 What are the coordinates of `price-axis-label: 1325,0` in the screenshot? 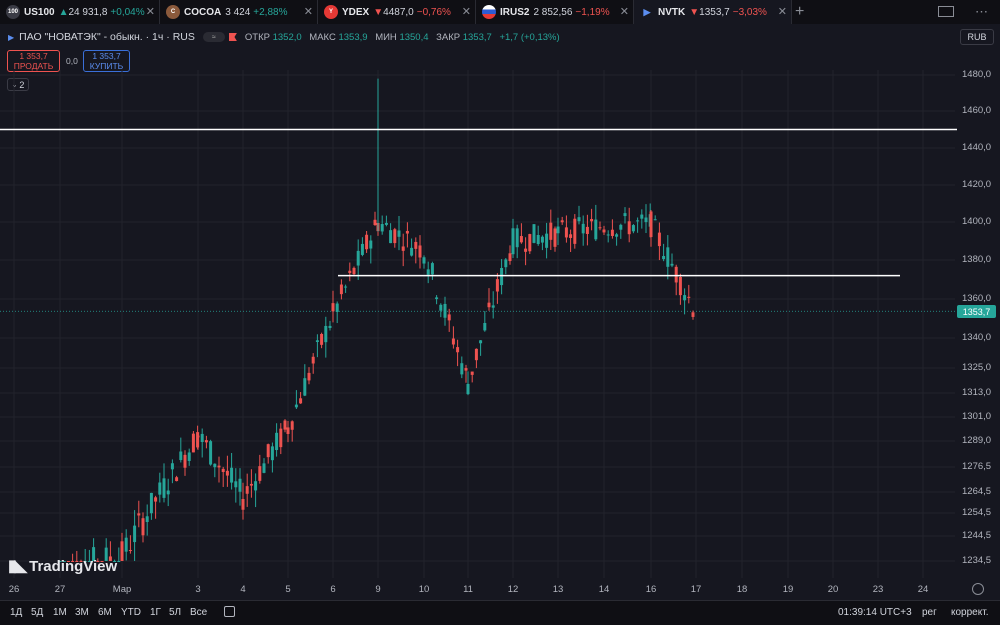 It's located at (977, 367).